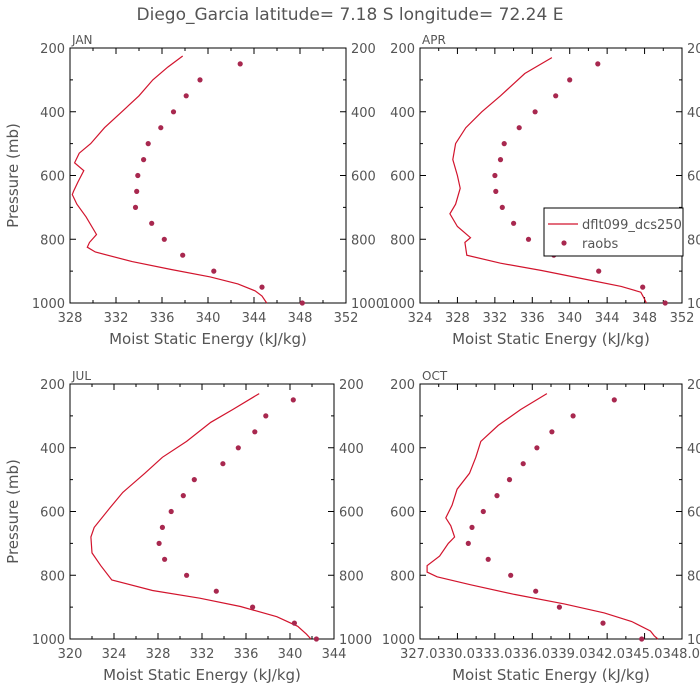 The image size is (700, 700). What do you see at coordinates (300, 318) in the screenshot?
I see `x-tick-label: 348` at bounding box center [300, 318].